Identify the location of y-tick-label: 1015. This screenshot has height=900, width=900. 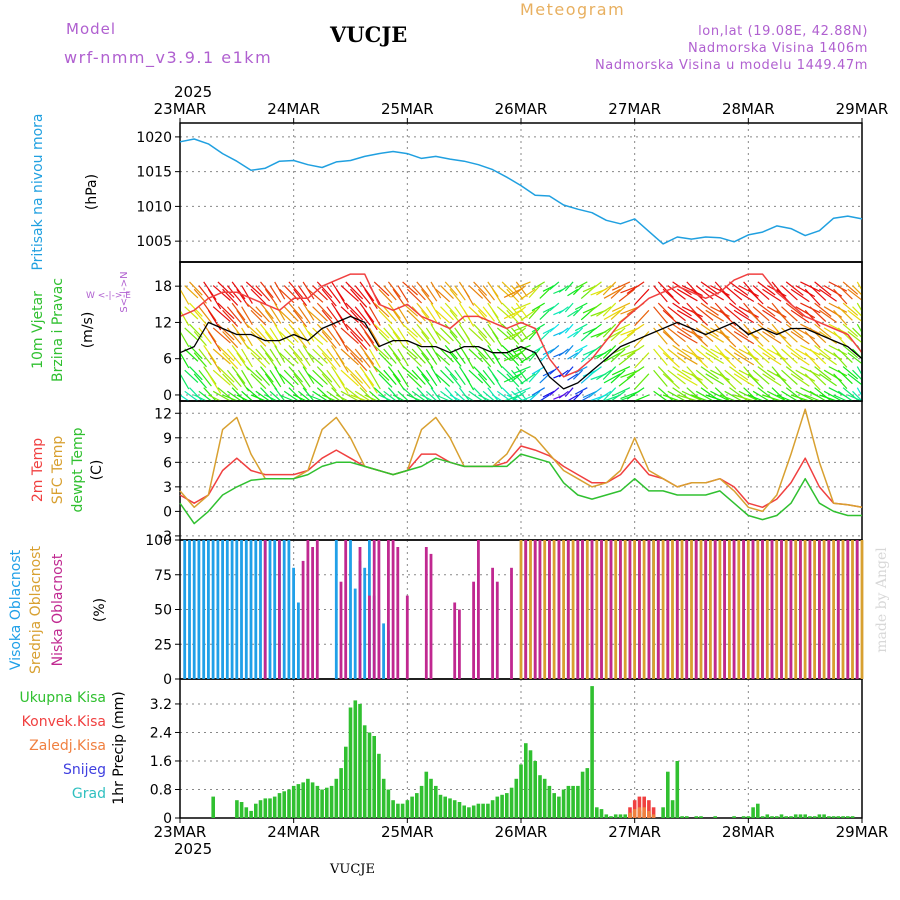
(154, 173).